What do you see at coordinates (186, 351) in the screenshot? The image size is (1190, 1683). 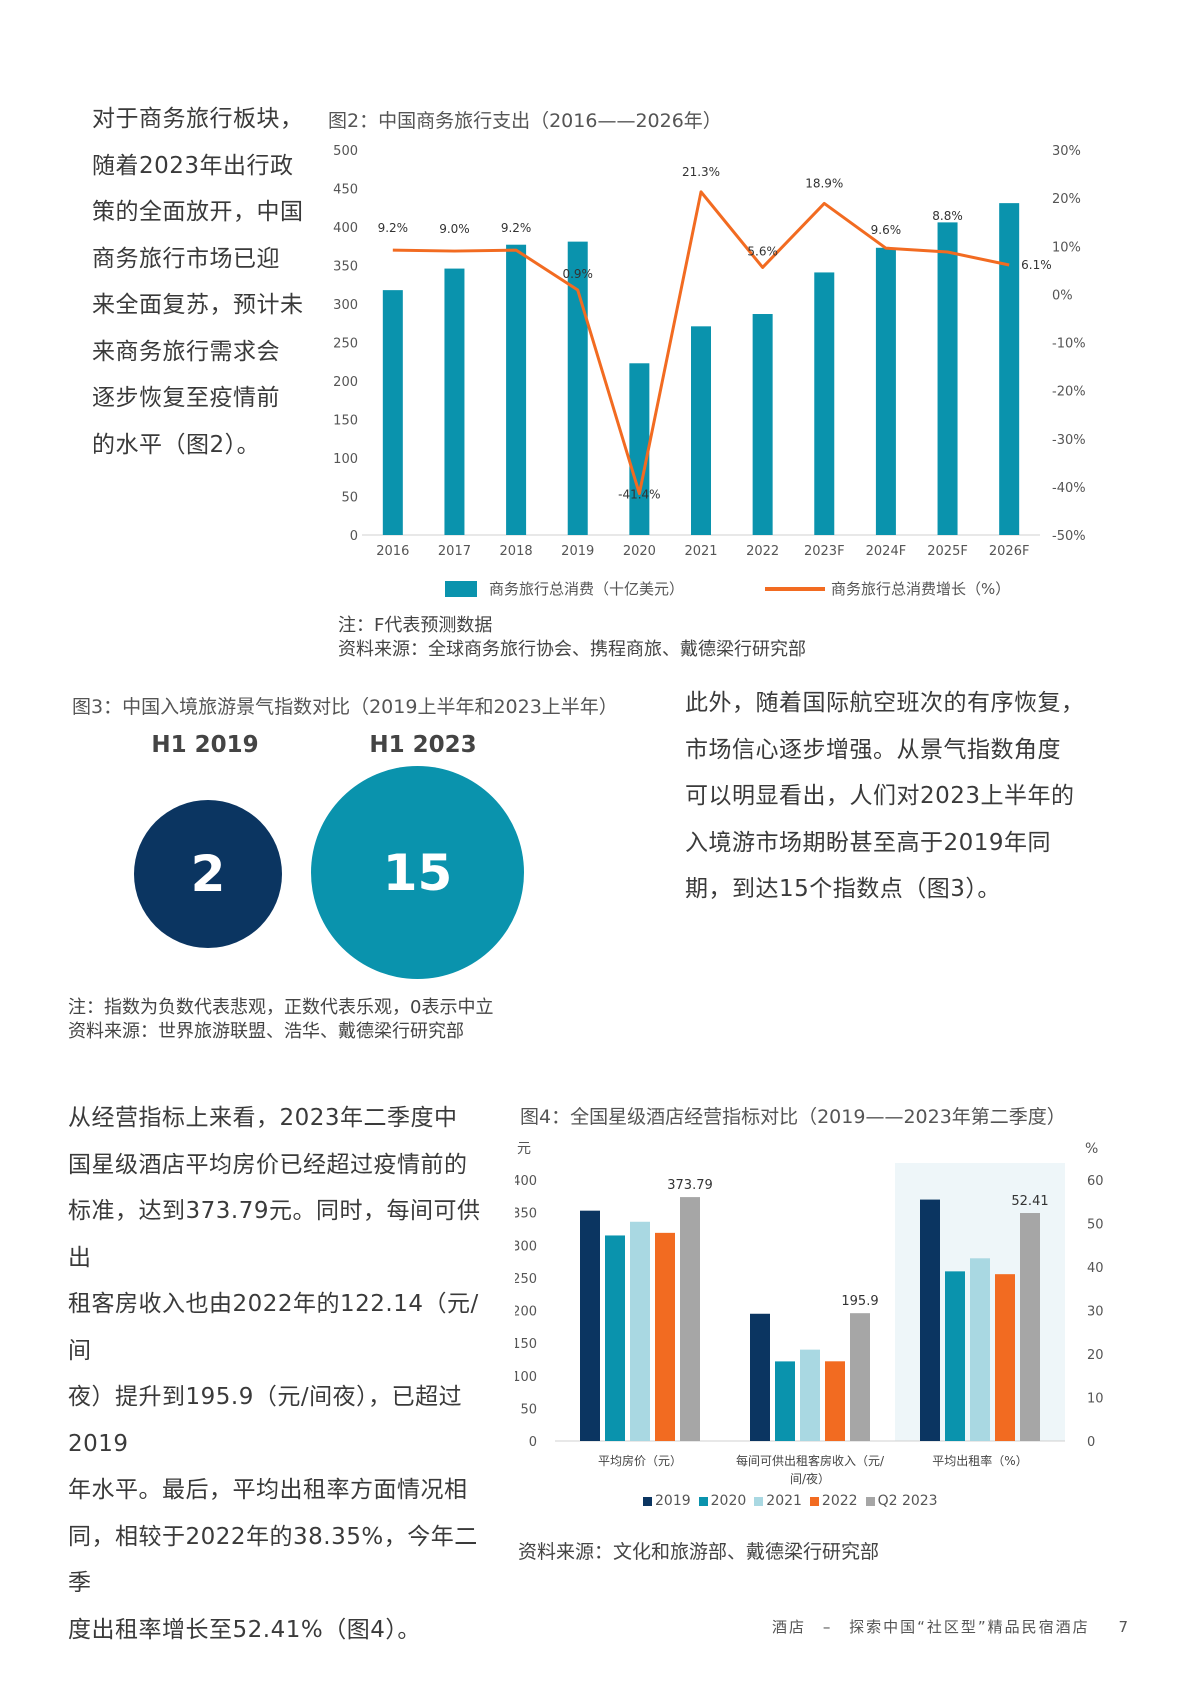 I see `text-line: 来商务旅行需求会` at bounding box center [186, 351].